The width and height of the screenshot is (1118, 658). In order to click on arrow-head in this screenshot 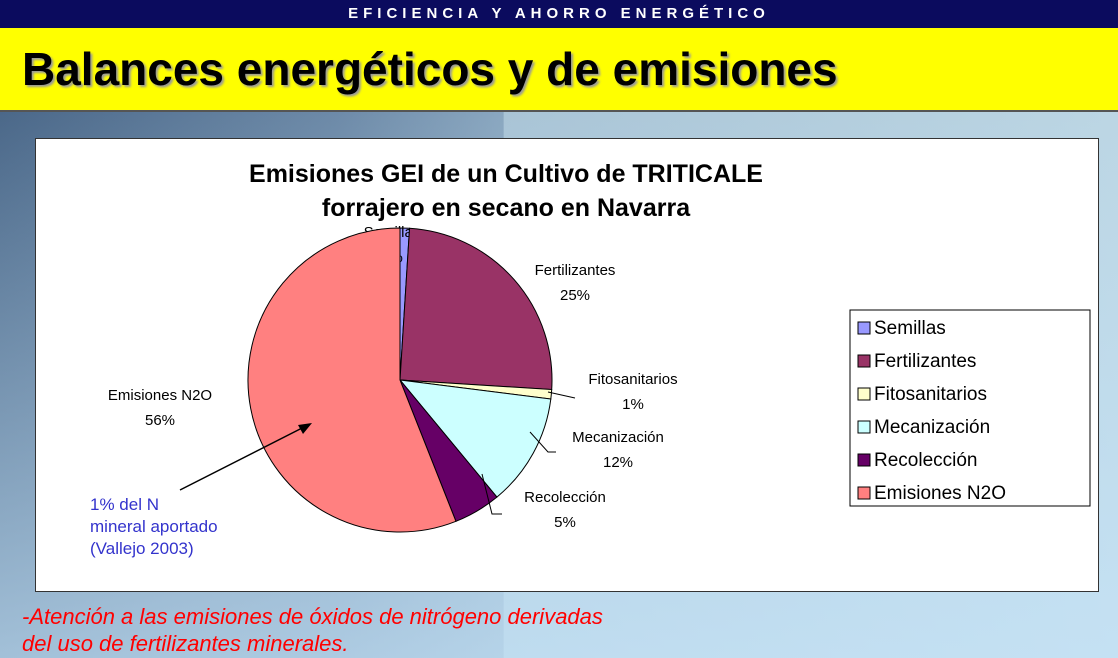, I will do `click(305, 428)`.